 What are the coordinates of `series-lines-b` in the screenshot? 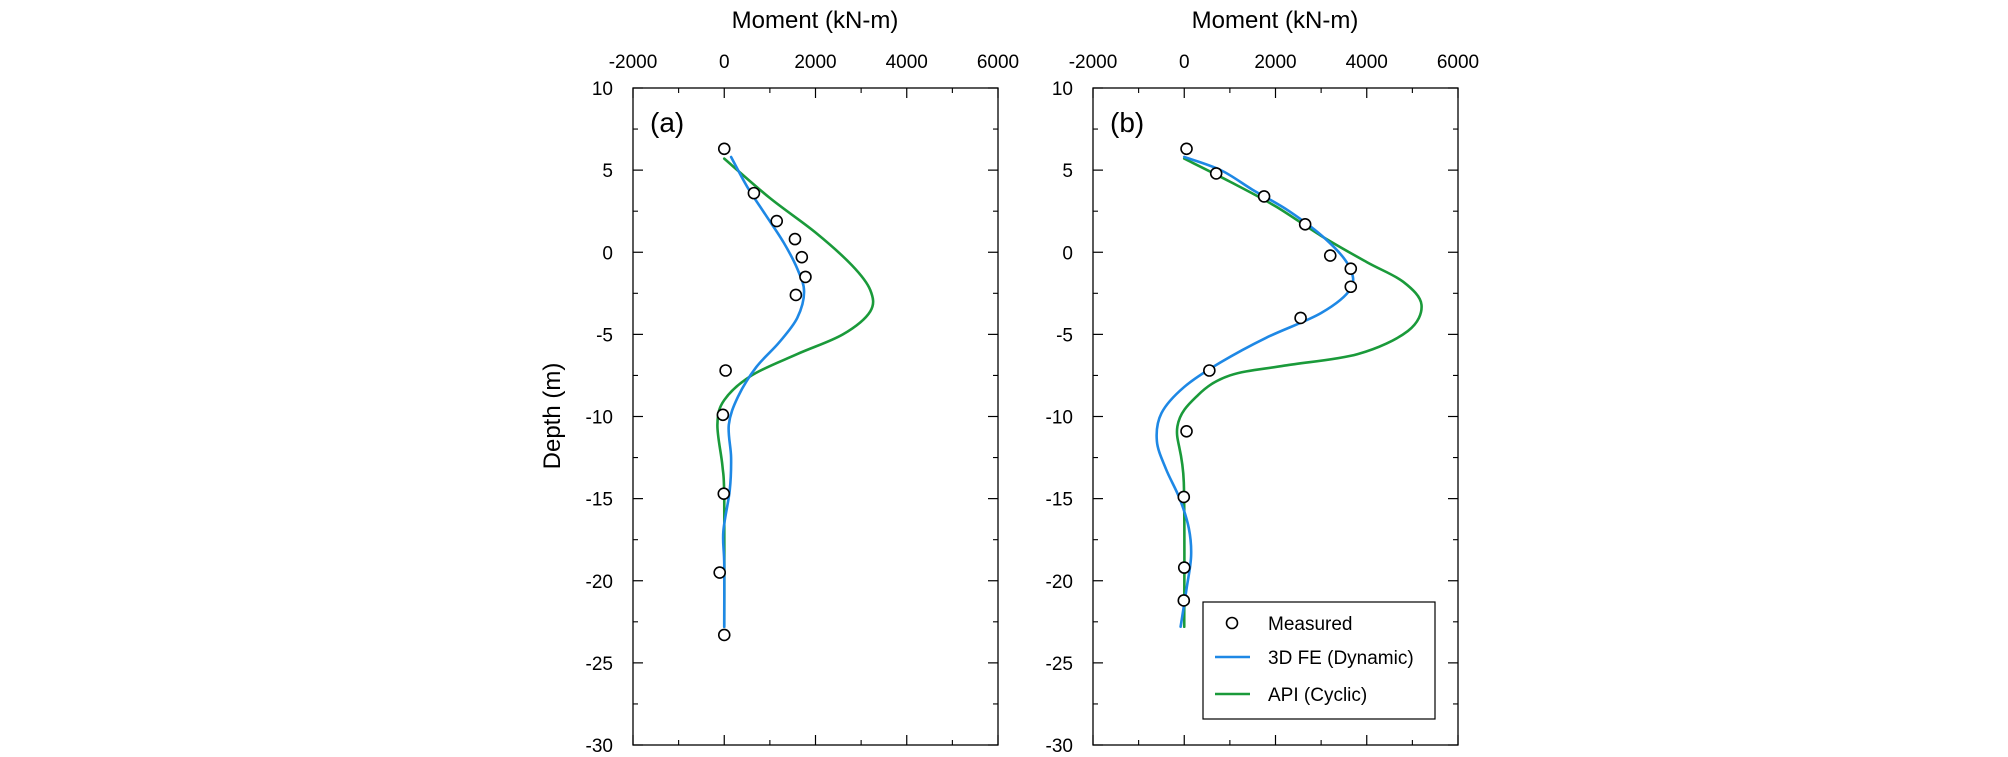 It's located at (1289, 392).